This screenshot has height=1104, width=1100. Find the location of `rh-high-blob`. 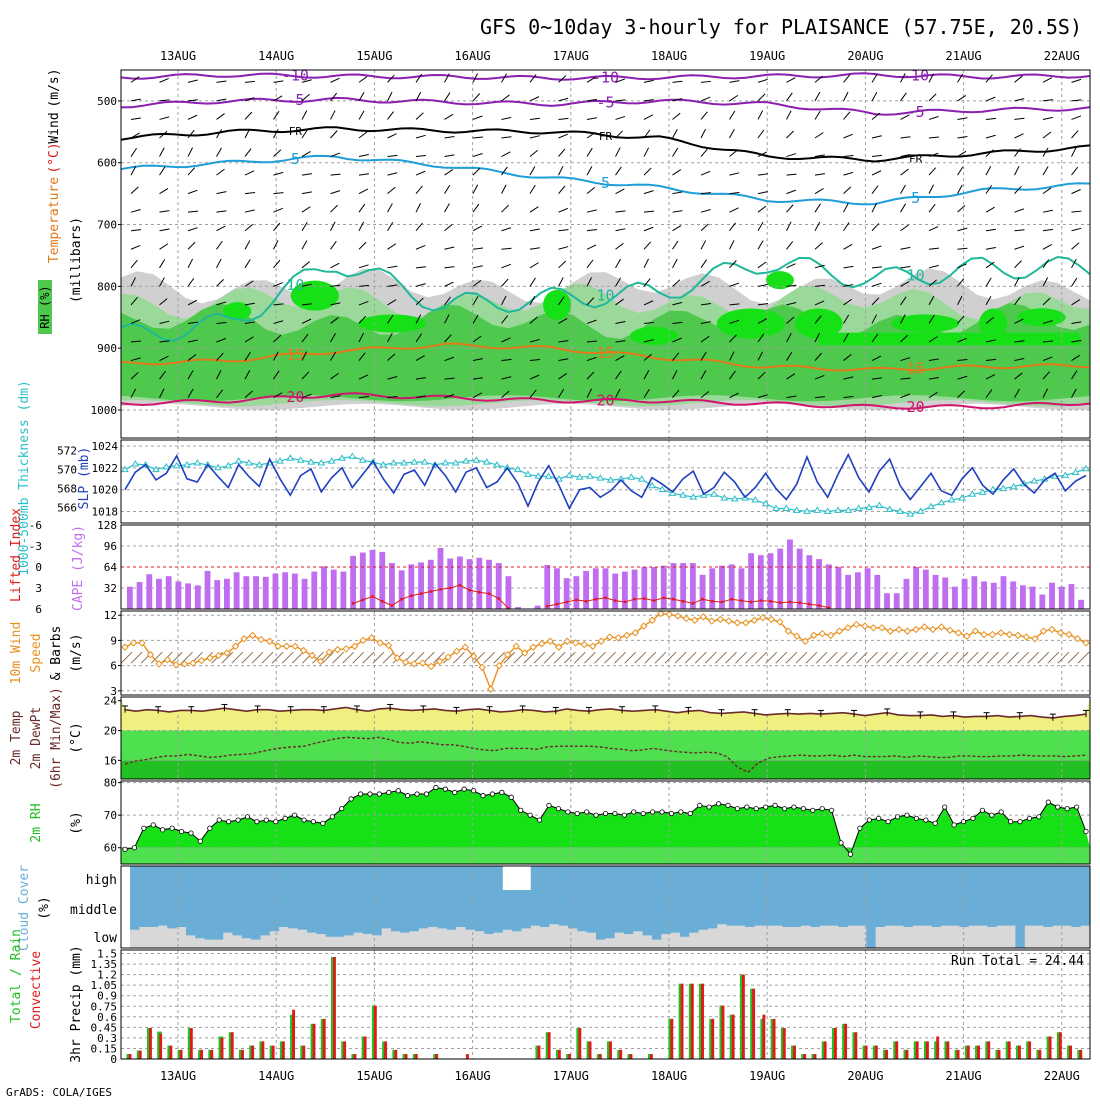

rh-high-blob is located at coordinates (818, 323).